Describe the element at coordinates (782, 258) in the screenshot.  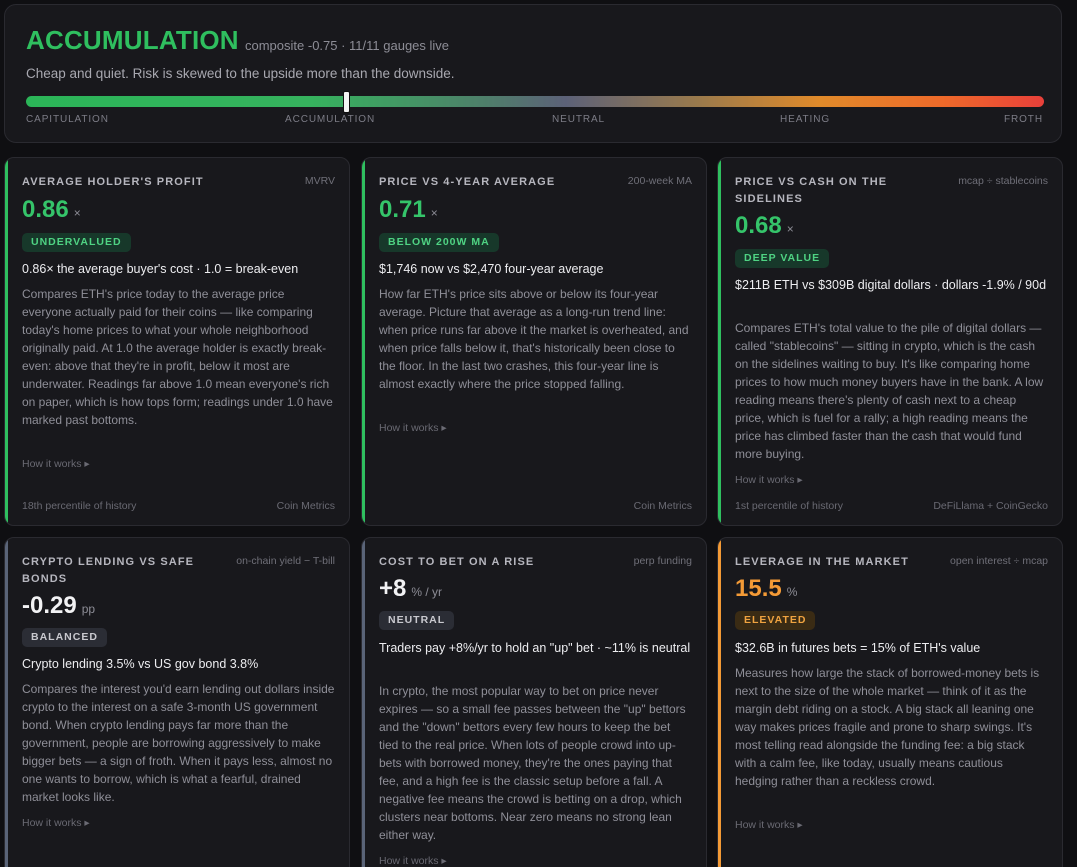
I see `status-badge: DEEP VALUE` at that location.